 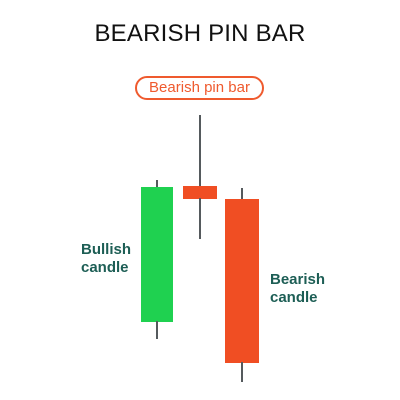 What do you see at coordinates (242, 194) in the screenshot?
I see `bearish-candle-upper-wick` at bounding box center [242, 194].